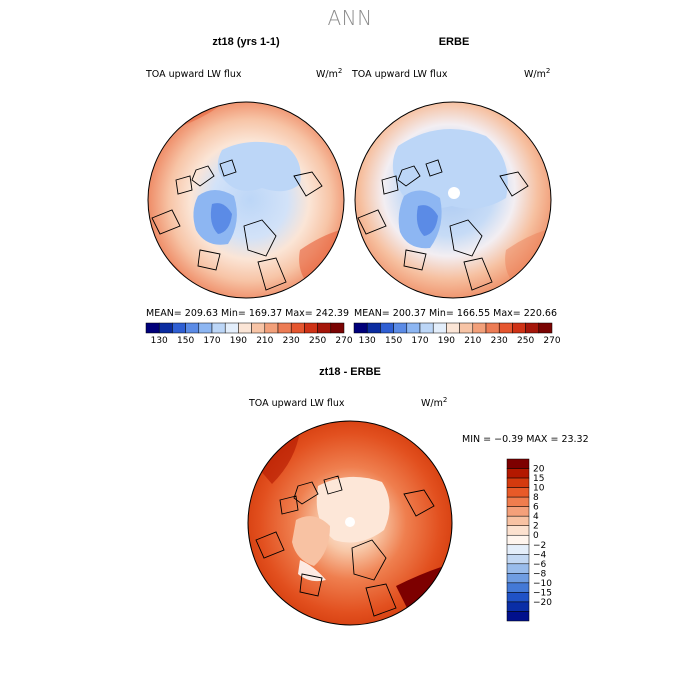  Describe the element at coordinates (393, 341) in the screenshot. I see `colorbar2-tick-label: 150` at that location.